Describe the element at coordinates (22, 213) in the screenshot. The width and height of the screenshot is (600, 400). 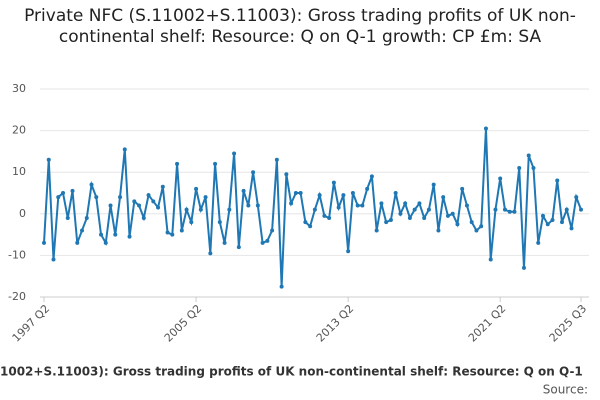
I see `y-tick-label: 0` at that location.